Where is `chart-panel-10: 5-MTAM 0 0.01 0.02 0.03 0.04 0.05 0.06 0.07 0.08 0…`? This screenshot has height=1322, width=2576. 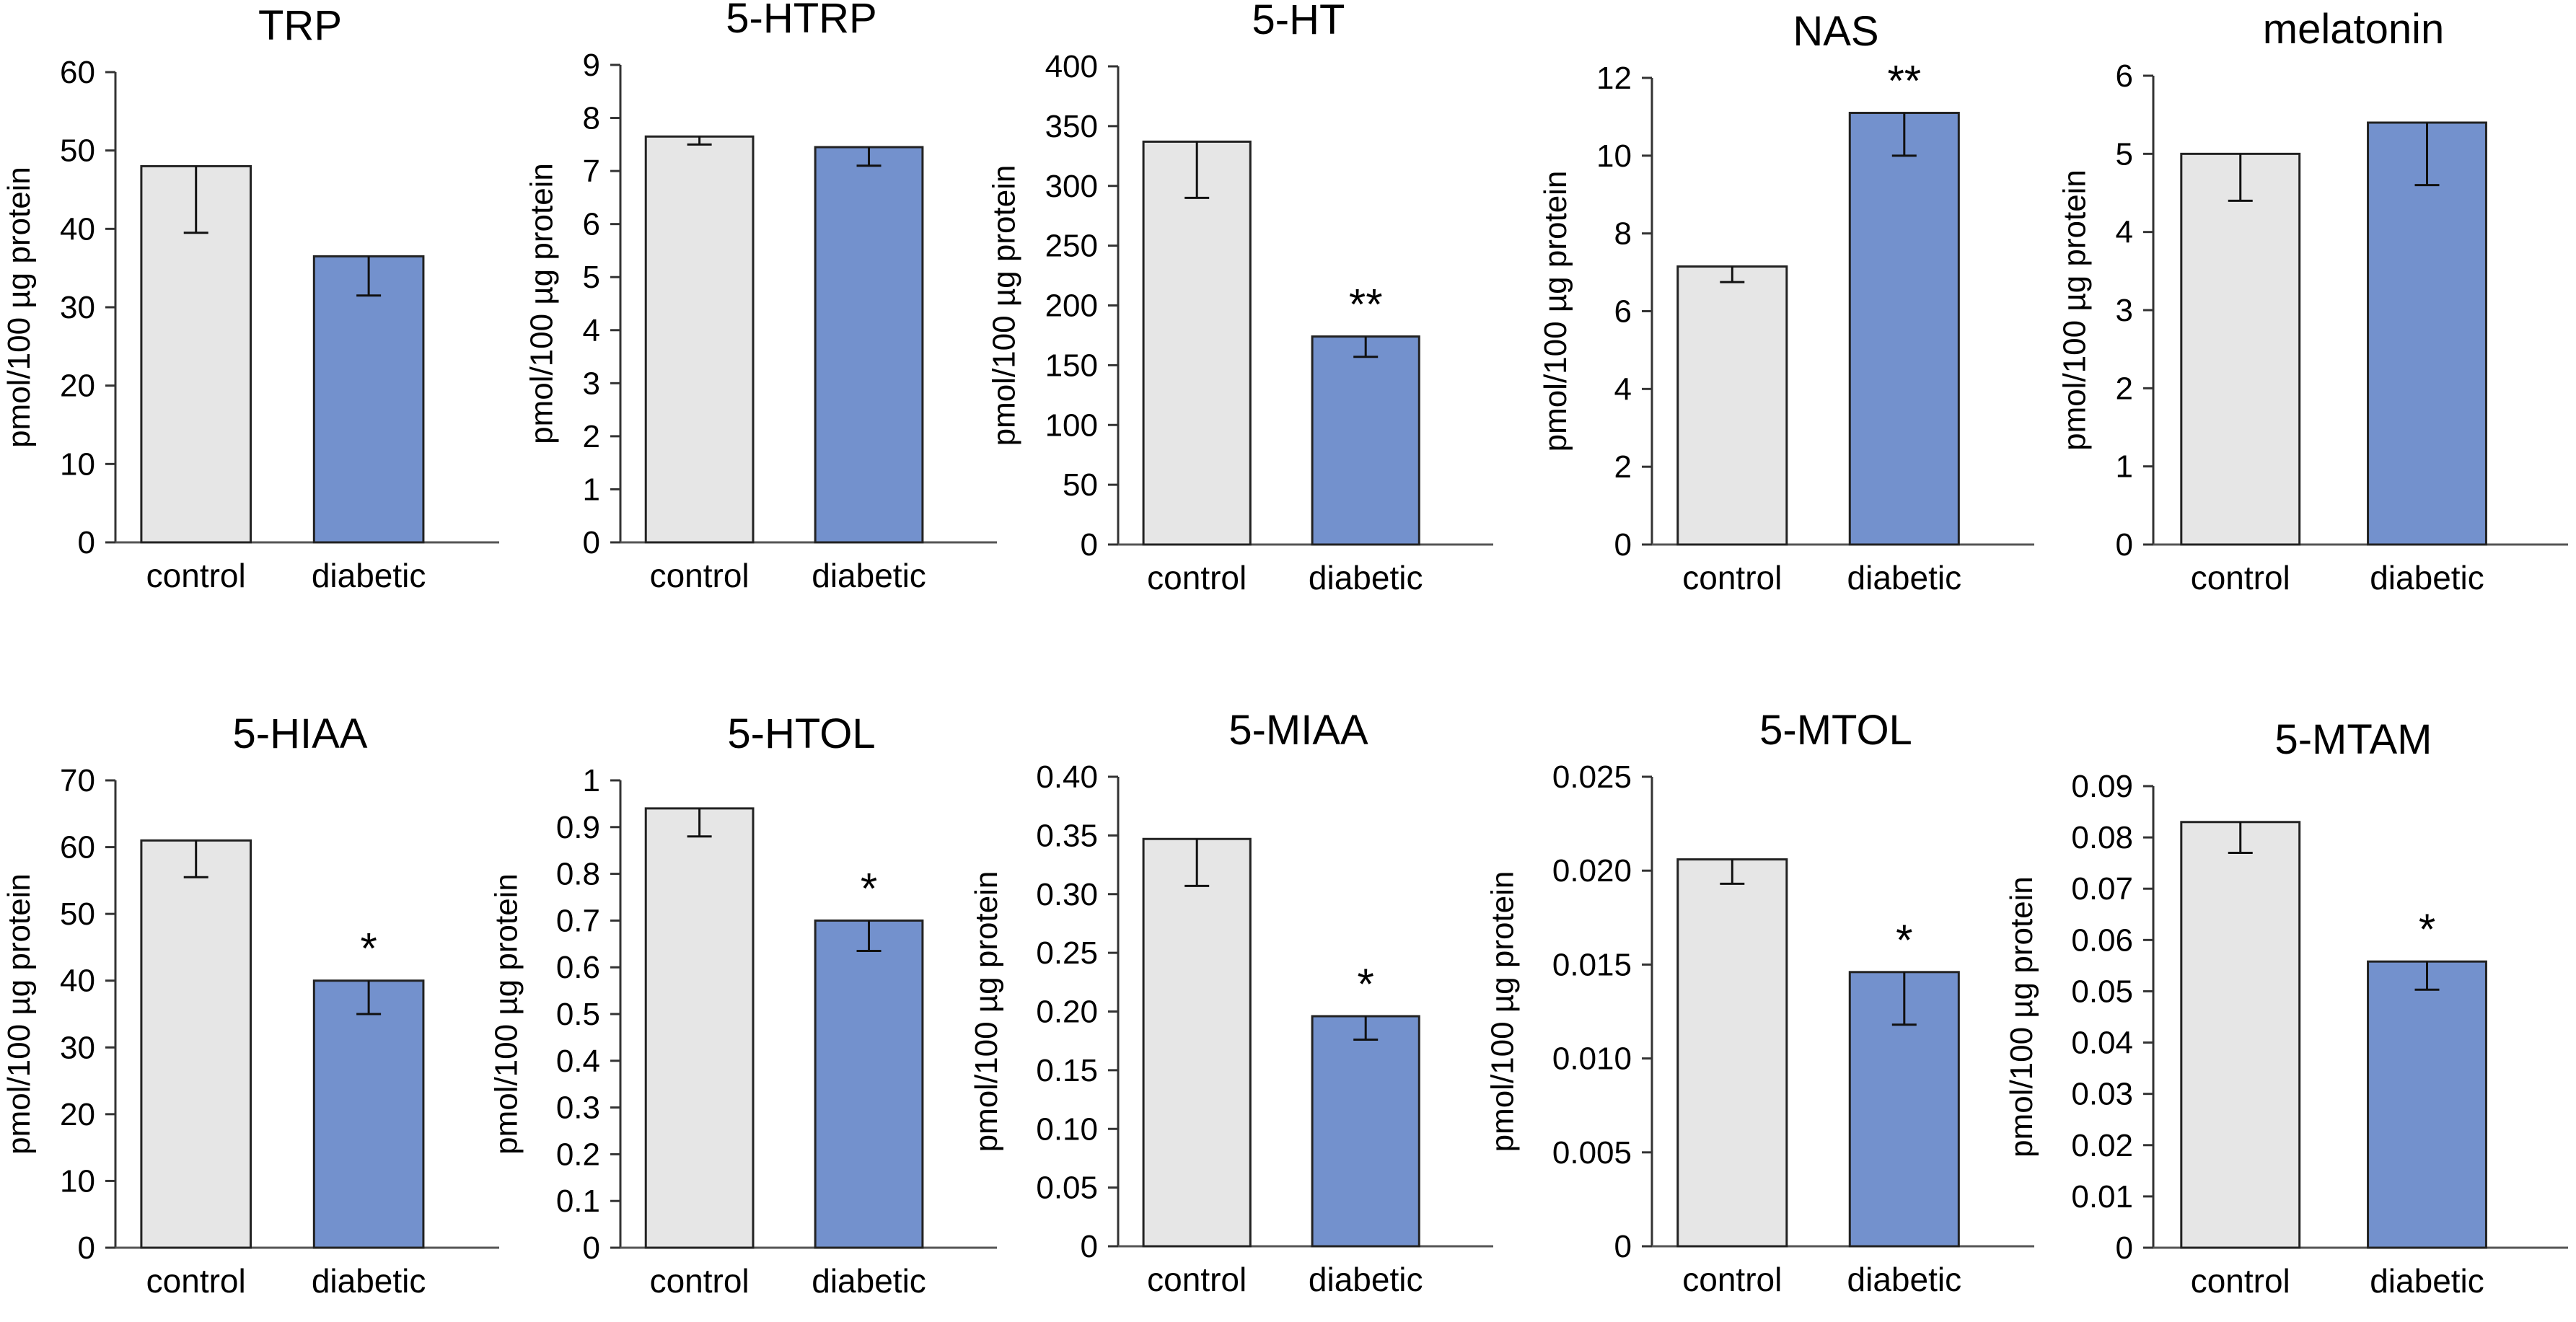 chart-panel-10: 5-MTAM 0 0.01 0.02 0.03 0.04 0.05 0.06 0.07 0.08 0… is located at coordinates (2286, 1008).